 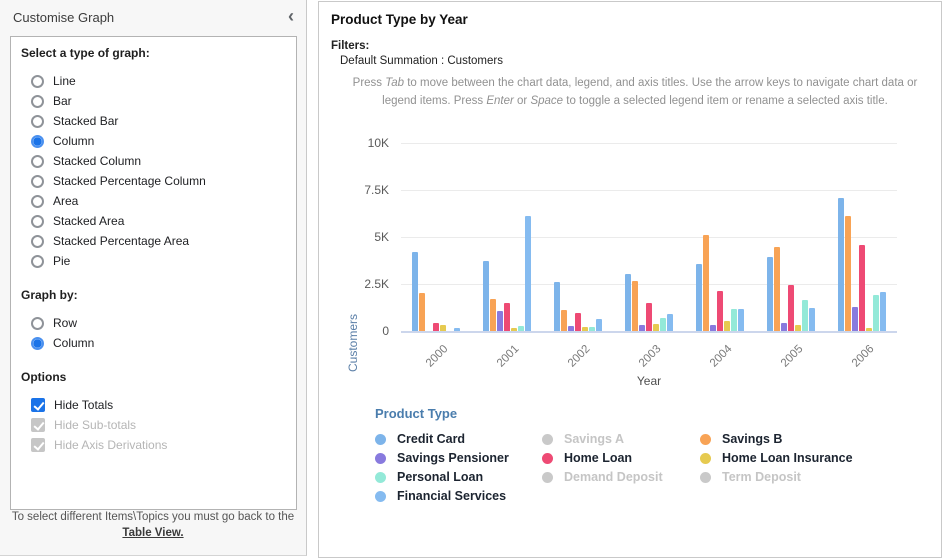 What do you see at coordinates (698, 297) in the screenshot?
I see `bar-credit-card-2004` at bounding box center [698, 297].